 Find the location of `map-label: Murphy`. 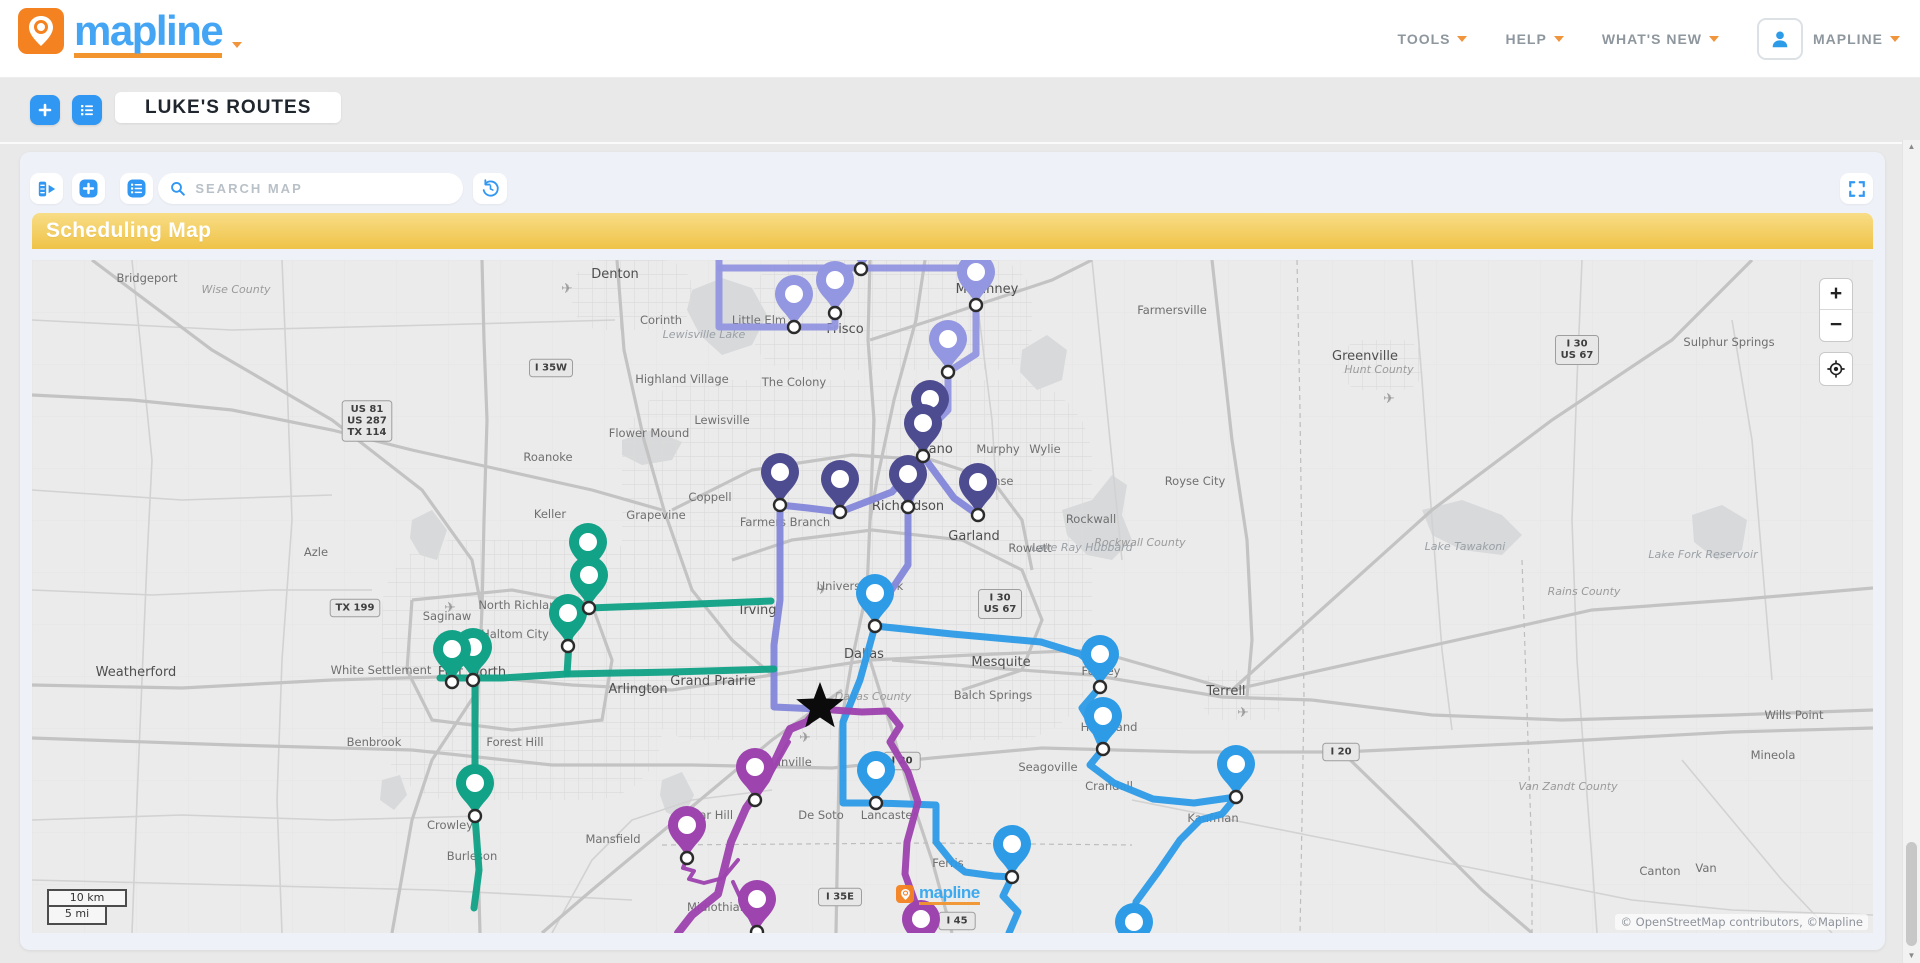

map-label: Murphy is located at coordinates (998, 449).